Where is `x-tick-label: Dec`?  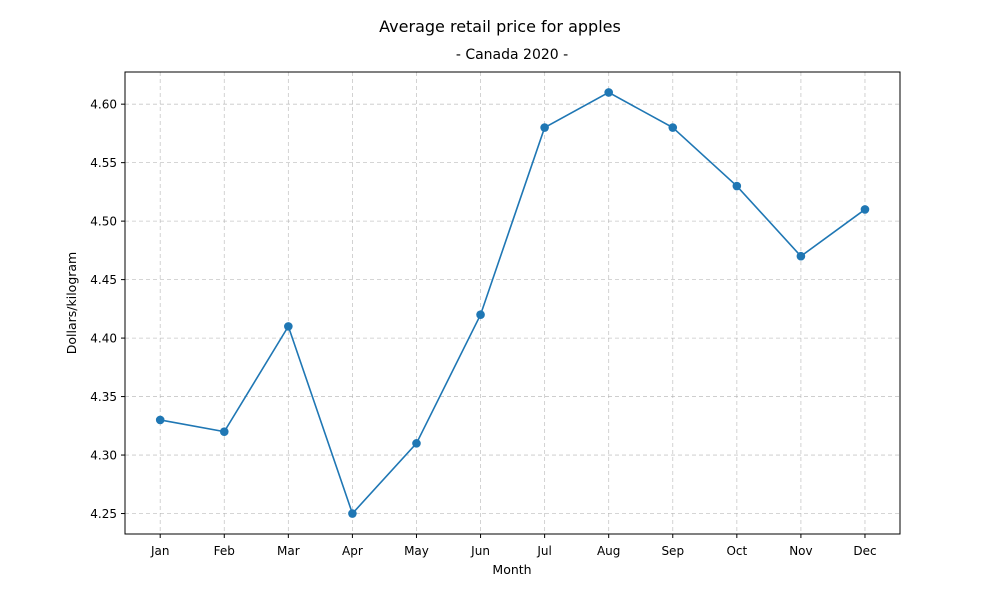
x-tick-label: Dec is located at coordinates (864, 551).